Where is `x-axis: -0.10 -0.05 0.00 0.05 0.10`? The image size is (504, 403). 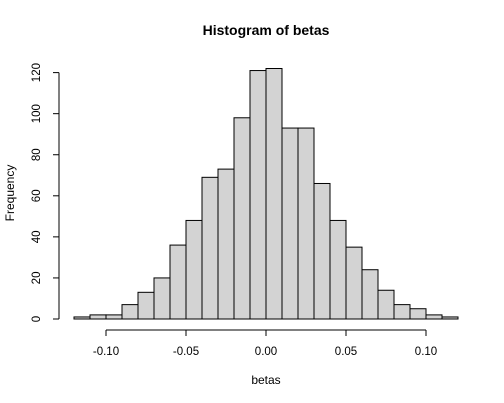
x-axis: -0.10 -0.05 0.00 0.05 0.10 is located at coordinates (265, 343).